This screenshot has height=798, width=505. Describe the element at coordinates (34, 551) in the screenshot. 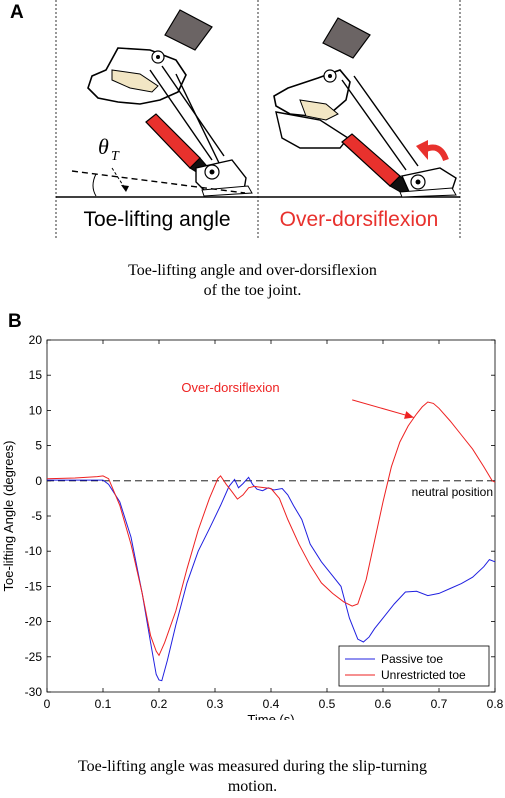

I see `y-tick-label: -10` at that location.